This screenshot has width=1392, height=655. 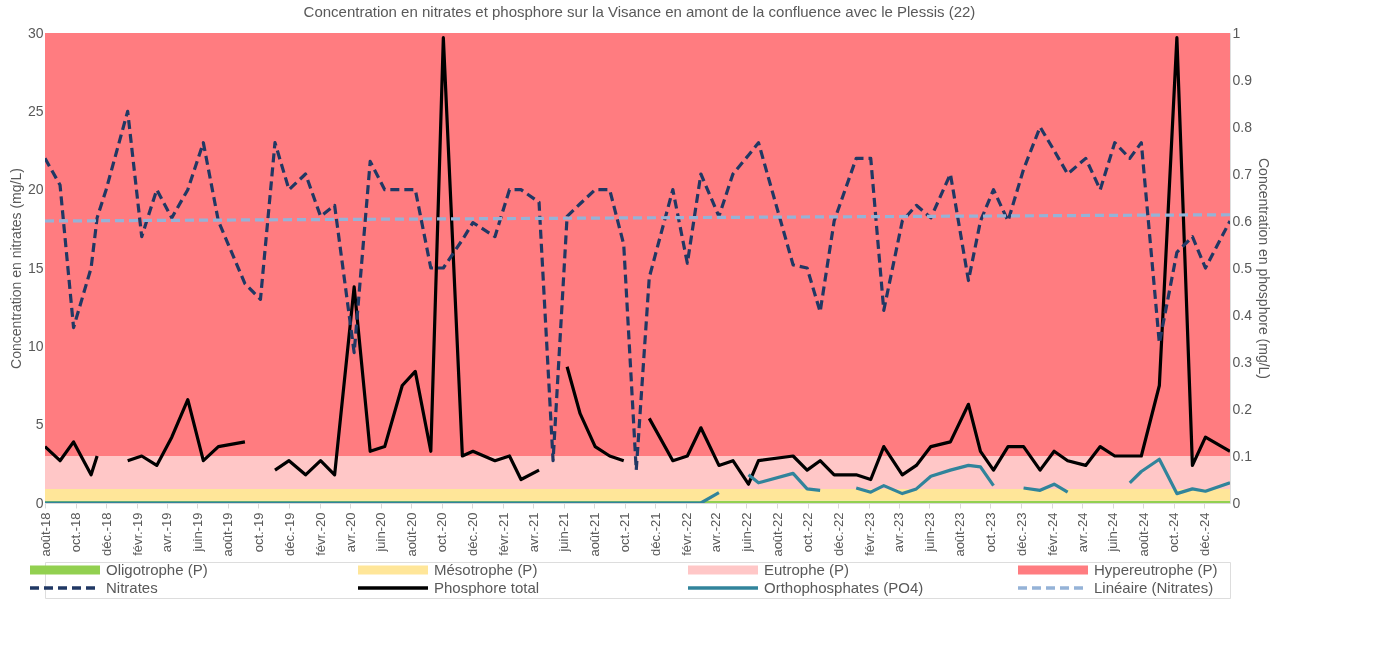 I want to click on x-tick-label: oct.-21, so click(x=625, y=532).